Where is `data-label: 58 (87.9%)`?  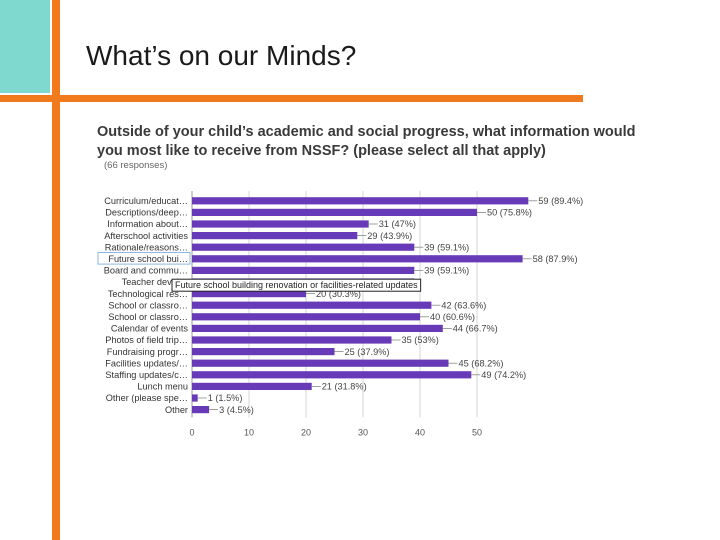 data-label: 58 (87.9%) is located at coordinates (555, 259).